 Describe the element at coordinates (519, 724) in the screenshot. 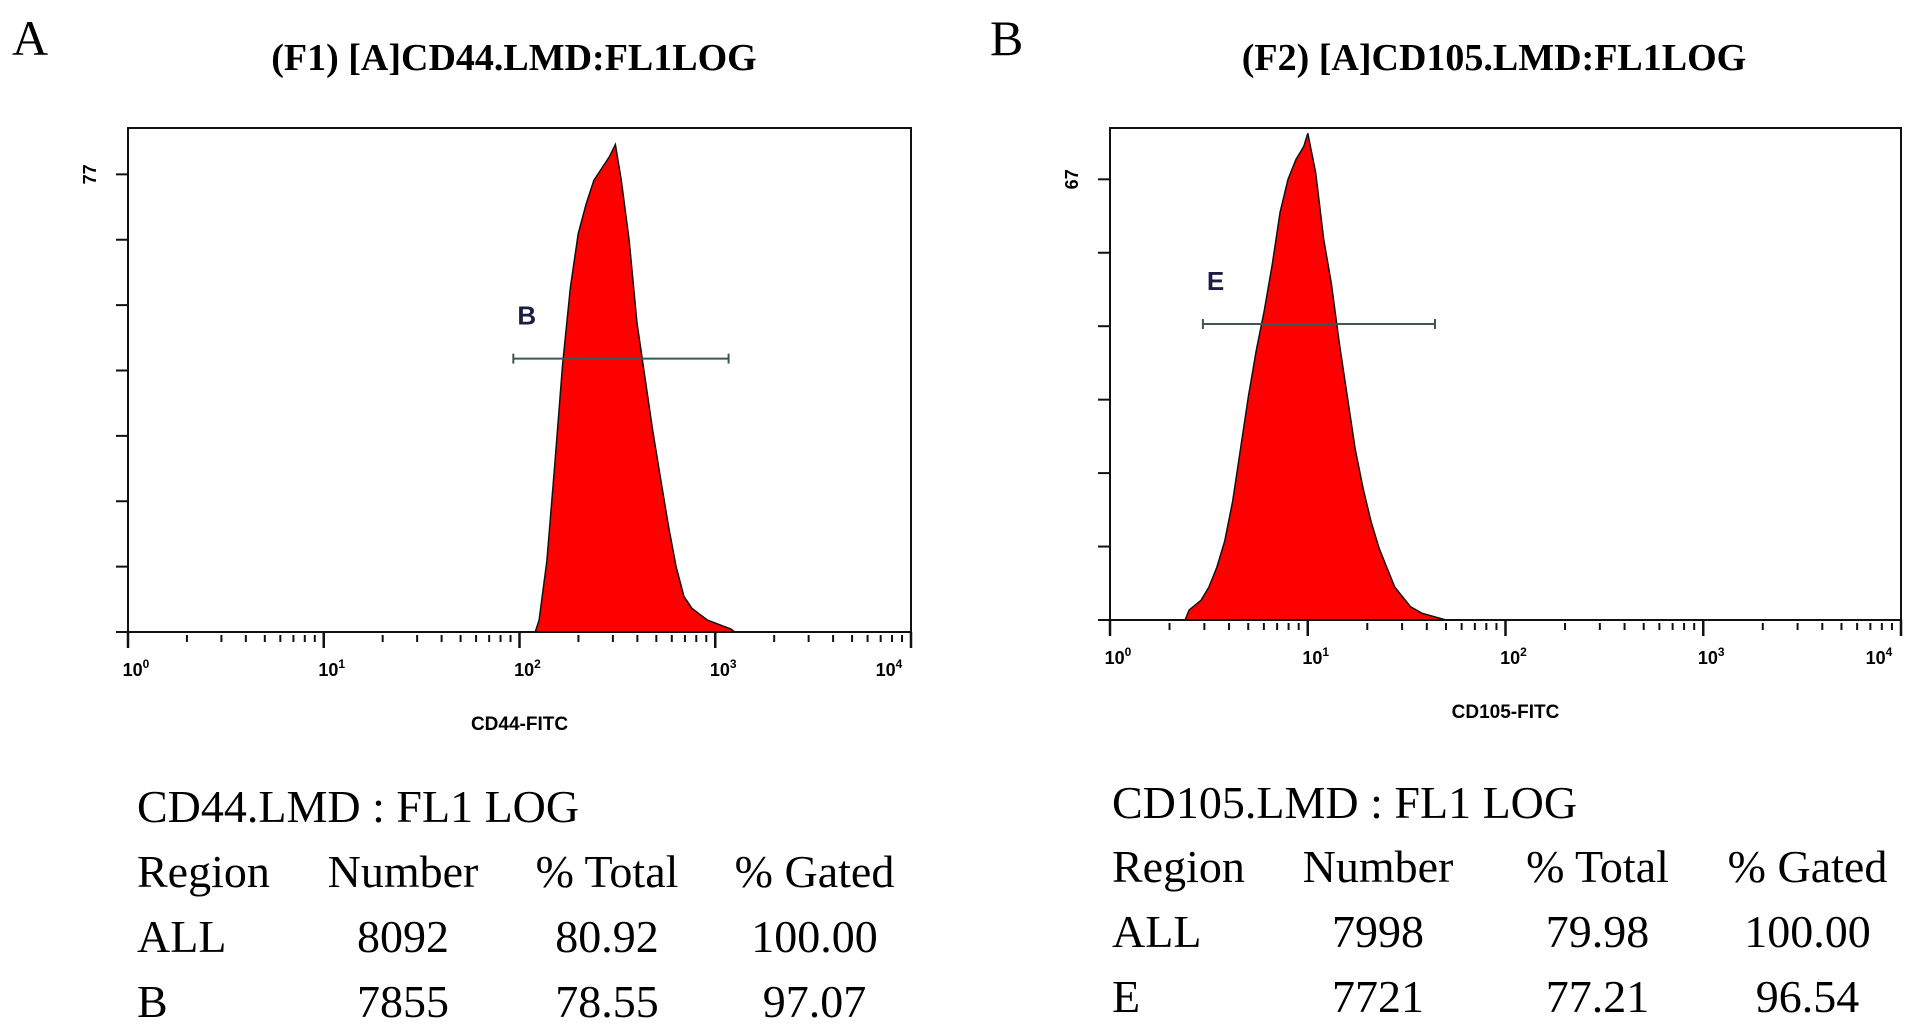

I see `x-axis-label: CD44-FITC` at that location.